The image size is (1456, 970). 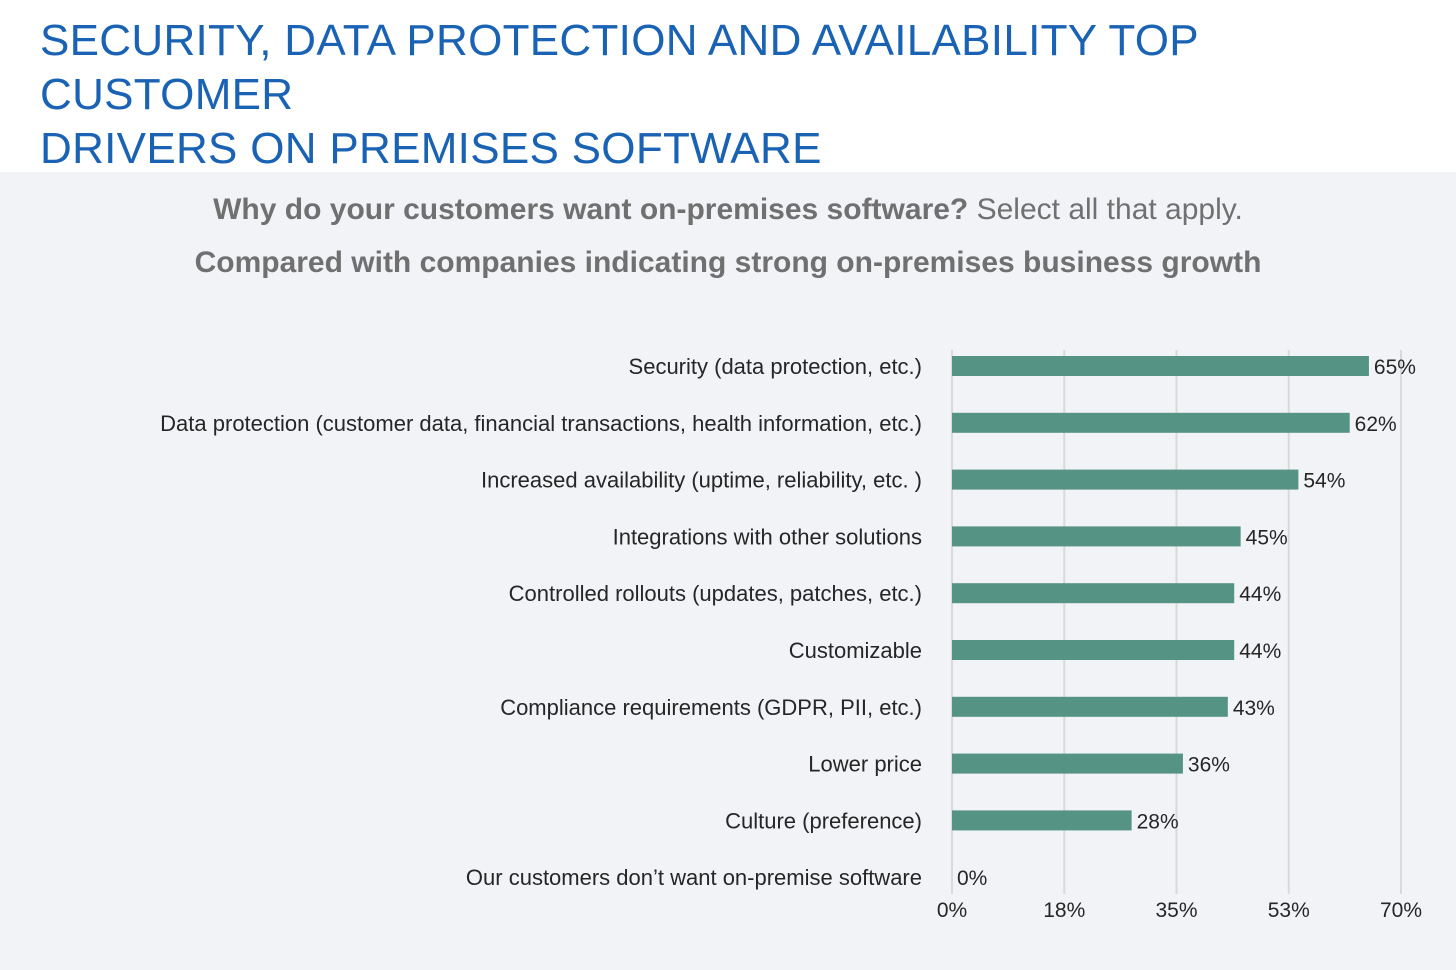 I want to click on data-label: 0%, so click(x=972, y=878).